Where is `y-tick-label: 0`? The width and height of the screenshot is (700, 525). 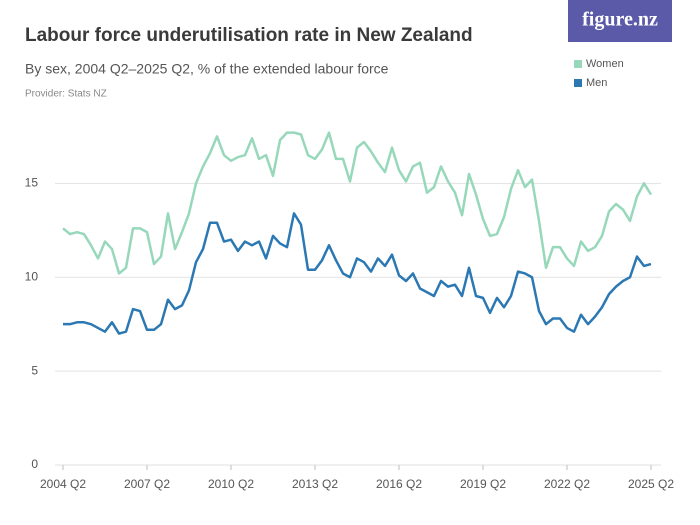
y-tick-label: 0 is located at coordinates (34, 464).